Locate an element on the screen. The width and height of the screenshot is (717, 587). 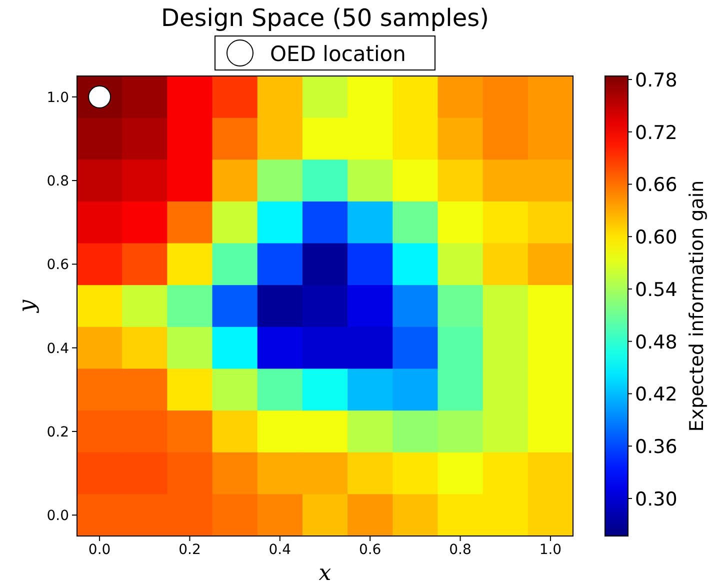
y-tick-label: 0.8 is located at coordinates (57, 182).